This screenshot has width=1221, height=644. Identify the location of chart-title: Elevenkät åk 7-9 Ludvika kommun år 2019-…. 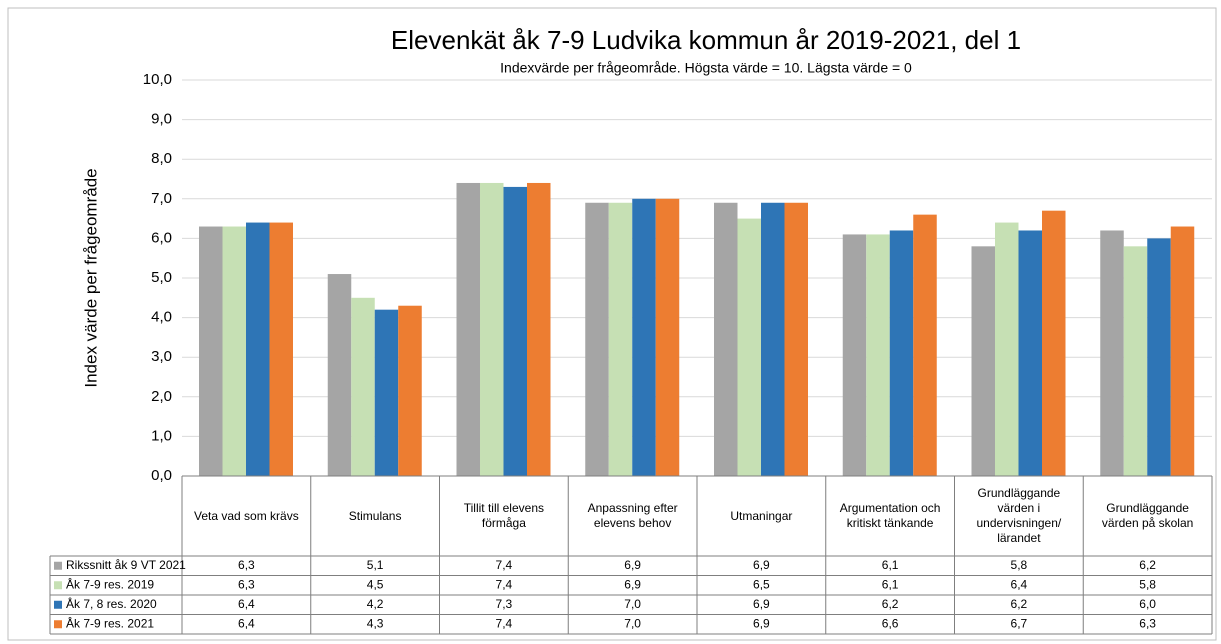
(706, 40).